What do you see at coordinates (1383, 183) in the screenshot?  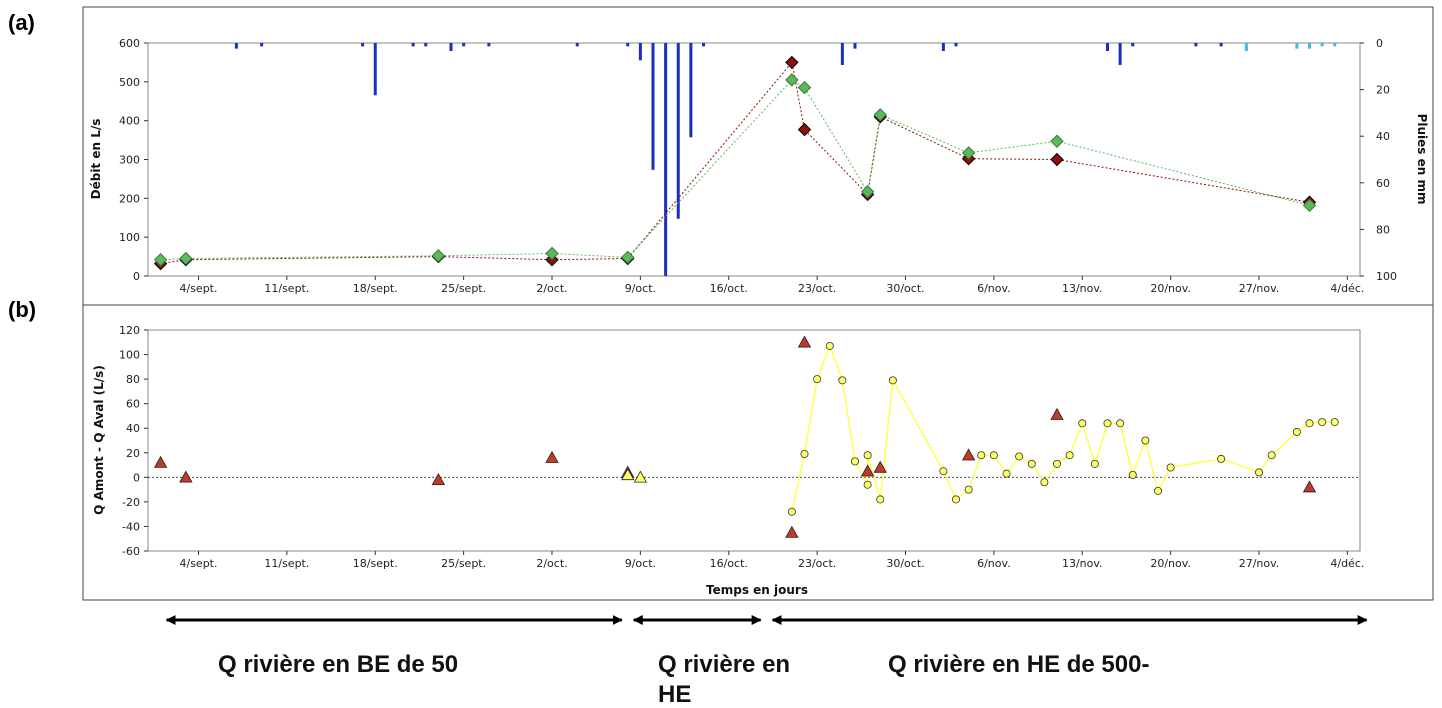 I see `y2-tick-label: 60` at bounding box center [1383, 183].